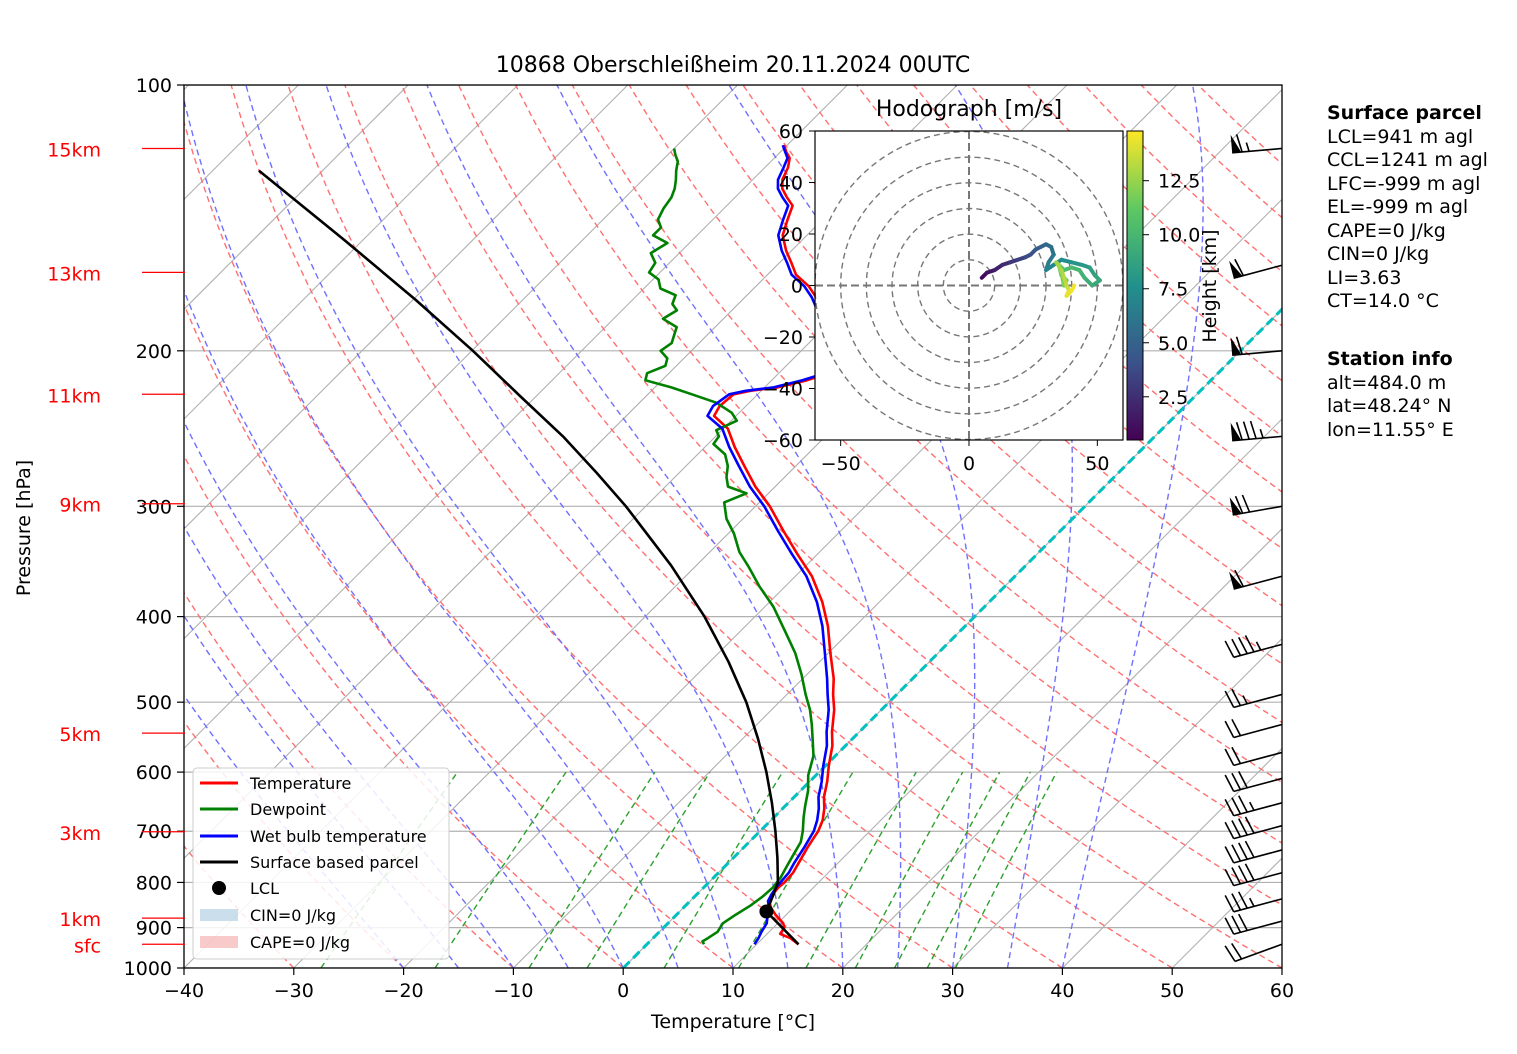  I want to click on hodograph-y-tick-label: 40, so click(791, 184).